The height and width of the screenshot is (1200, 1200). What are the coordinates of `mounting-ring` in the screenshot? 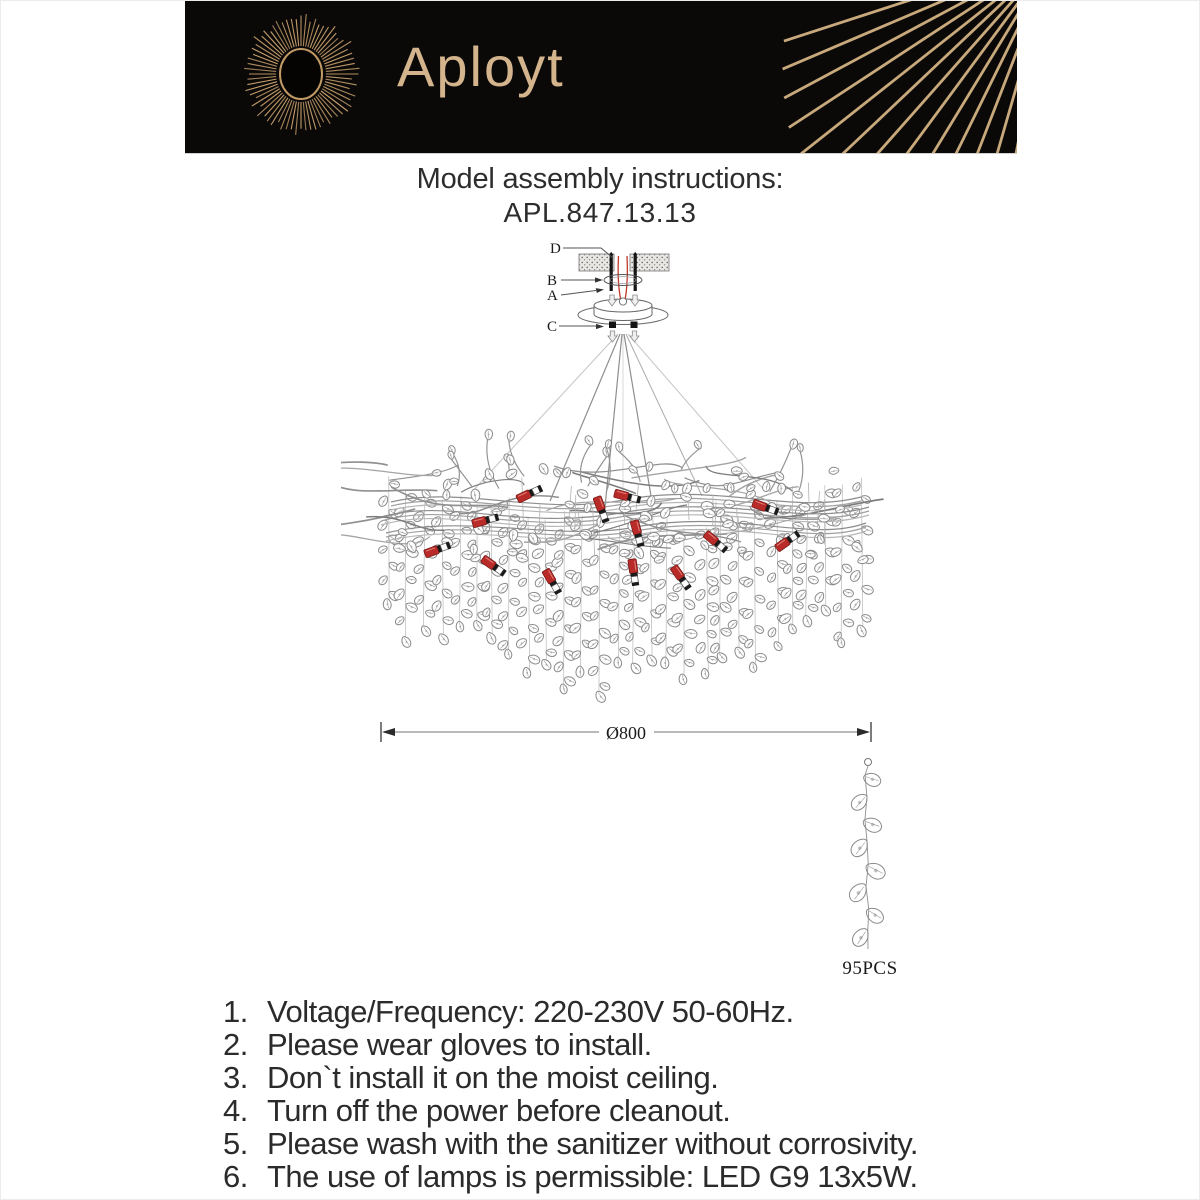 It's located at (623, 280).